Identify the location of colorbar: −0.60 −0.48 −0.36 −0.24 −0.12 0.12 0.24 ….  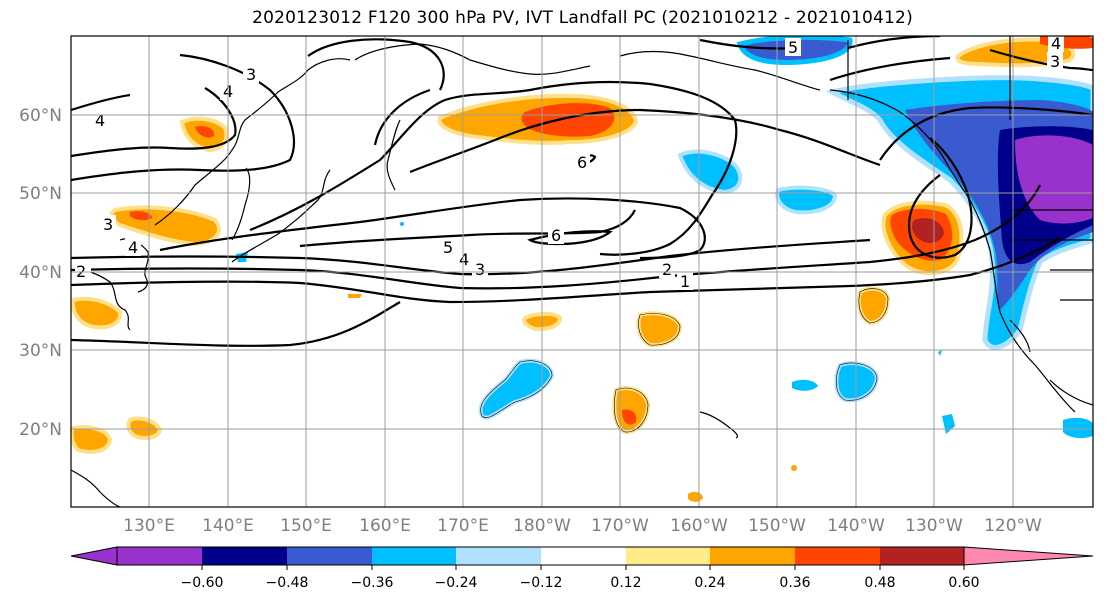
(582, 568).